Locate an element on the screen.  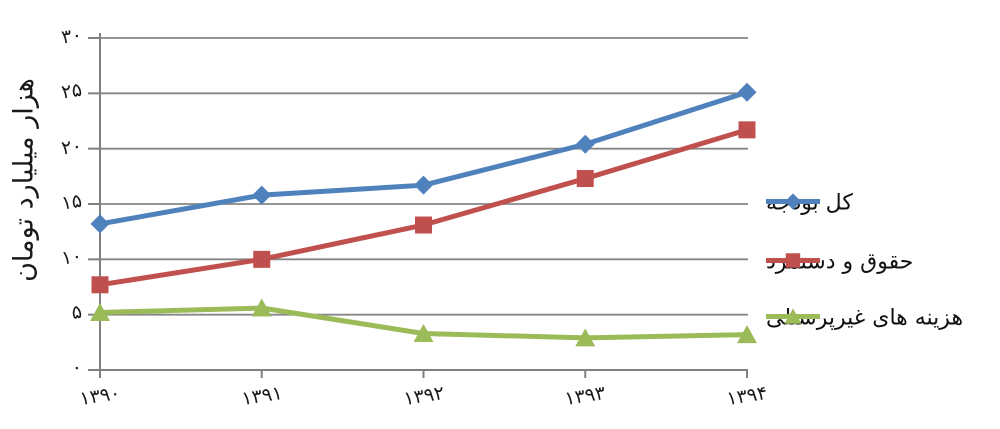
legend-item: کل بودجه is located at coordinates (809, 203).